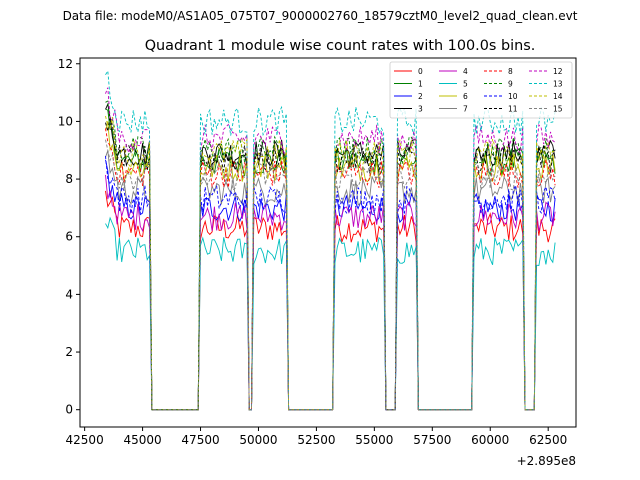 This screenshot has height=480, width=640. I want to click on y-tick-label: 2, so click(69, 352).